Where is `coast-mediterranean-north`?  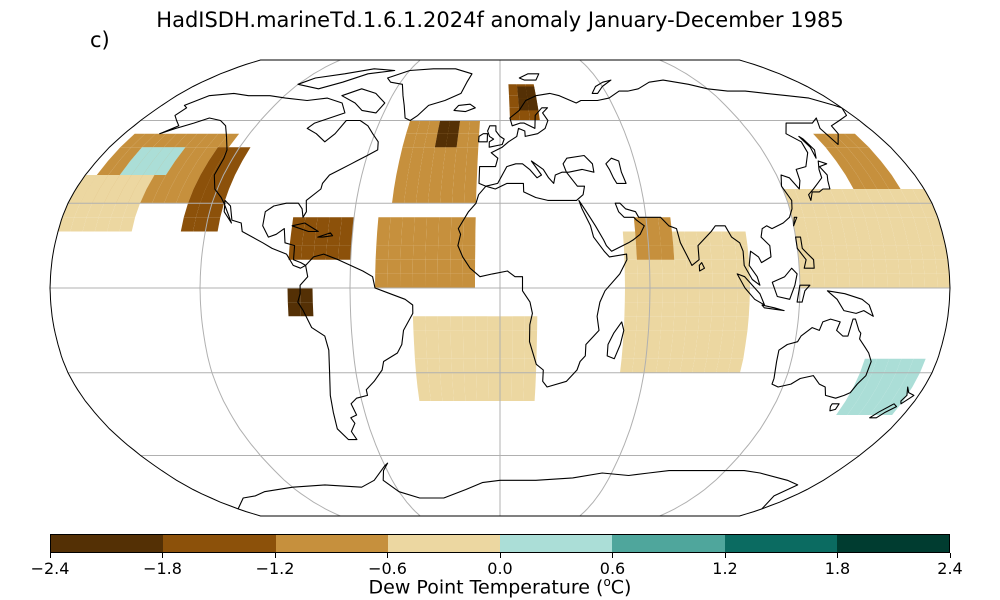 coast-mediterranean-north is located at coordinates (540, 177).